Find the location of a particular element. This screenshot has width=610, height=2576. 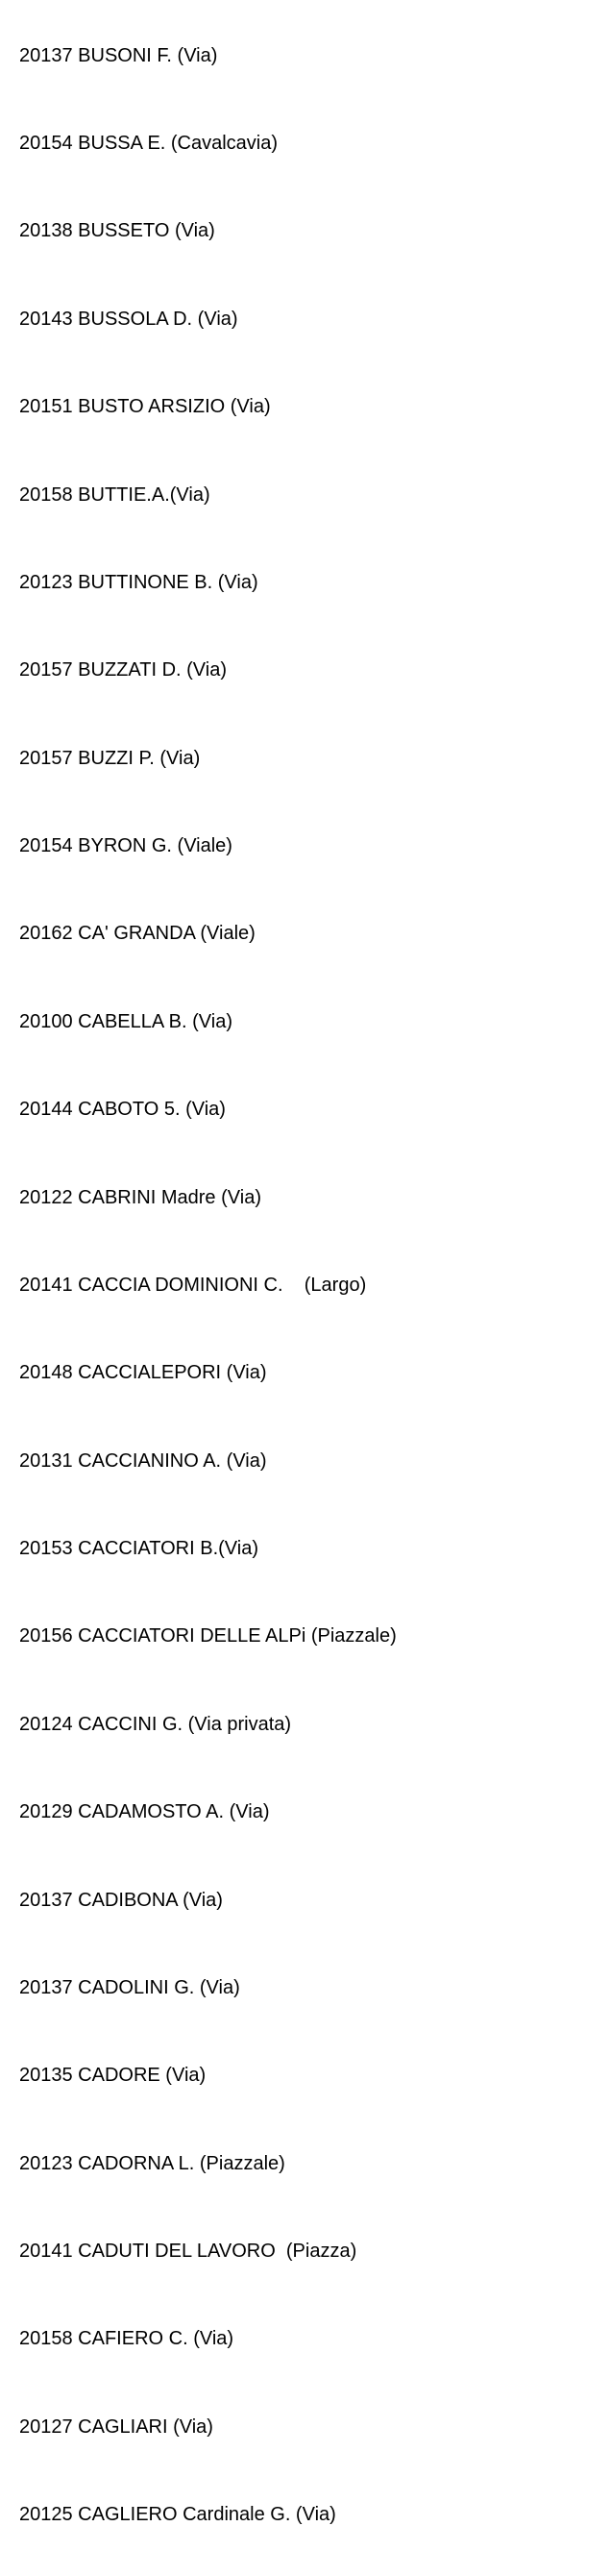

street-name: CACCIATORI DELLE ALPi (Piazzale) is located at coordinates (234, 1636).